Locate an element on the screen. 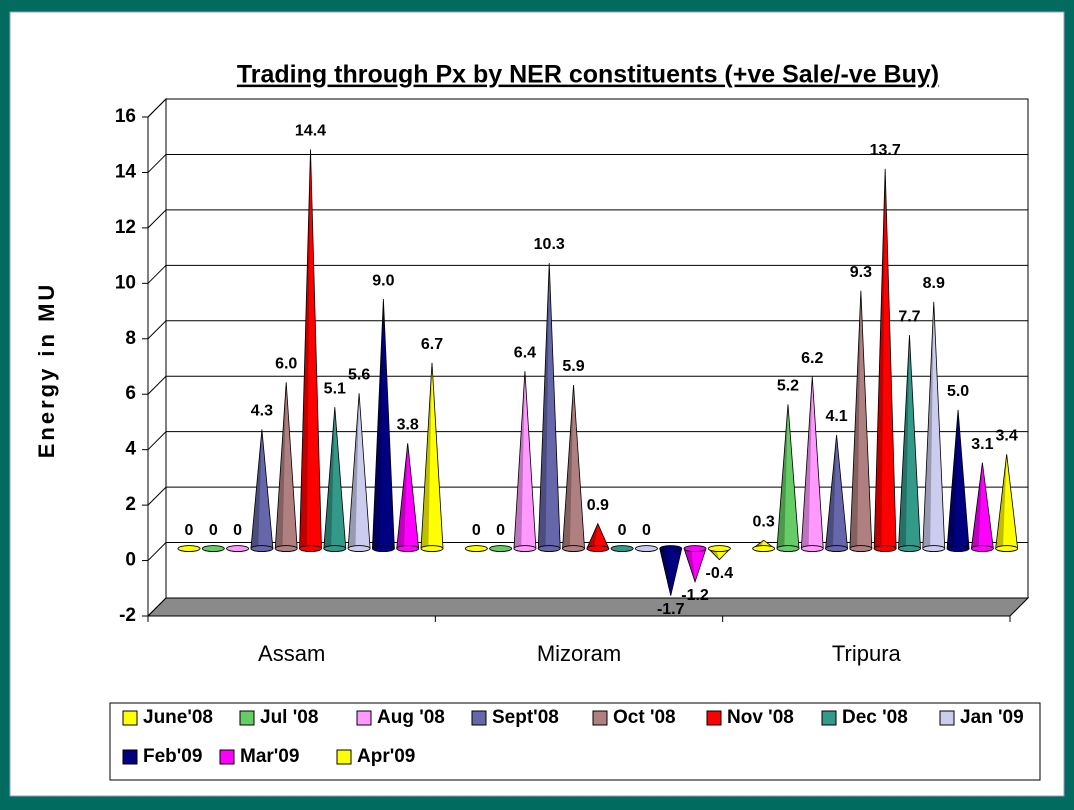 This screenshot has width=1074, height=810. y-tick-label: 10 is located at coordinates (125, 282).